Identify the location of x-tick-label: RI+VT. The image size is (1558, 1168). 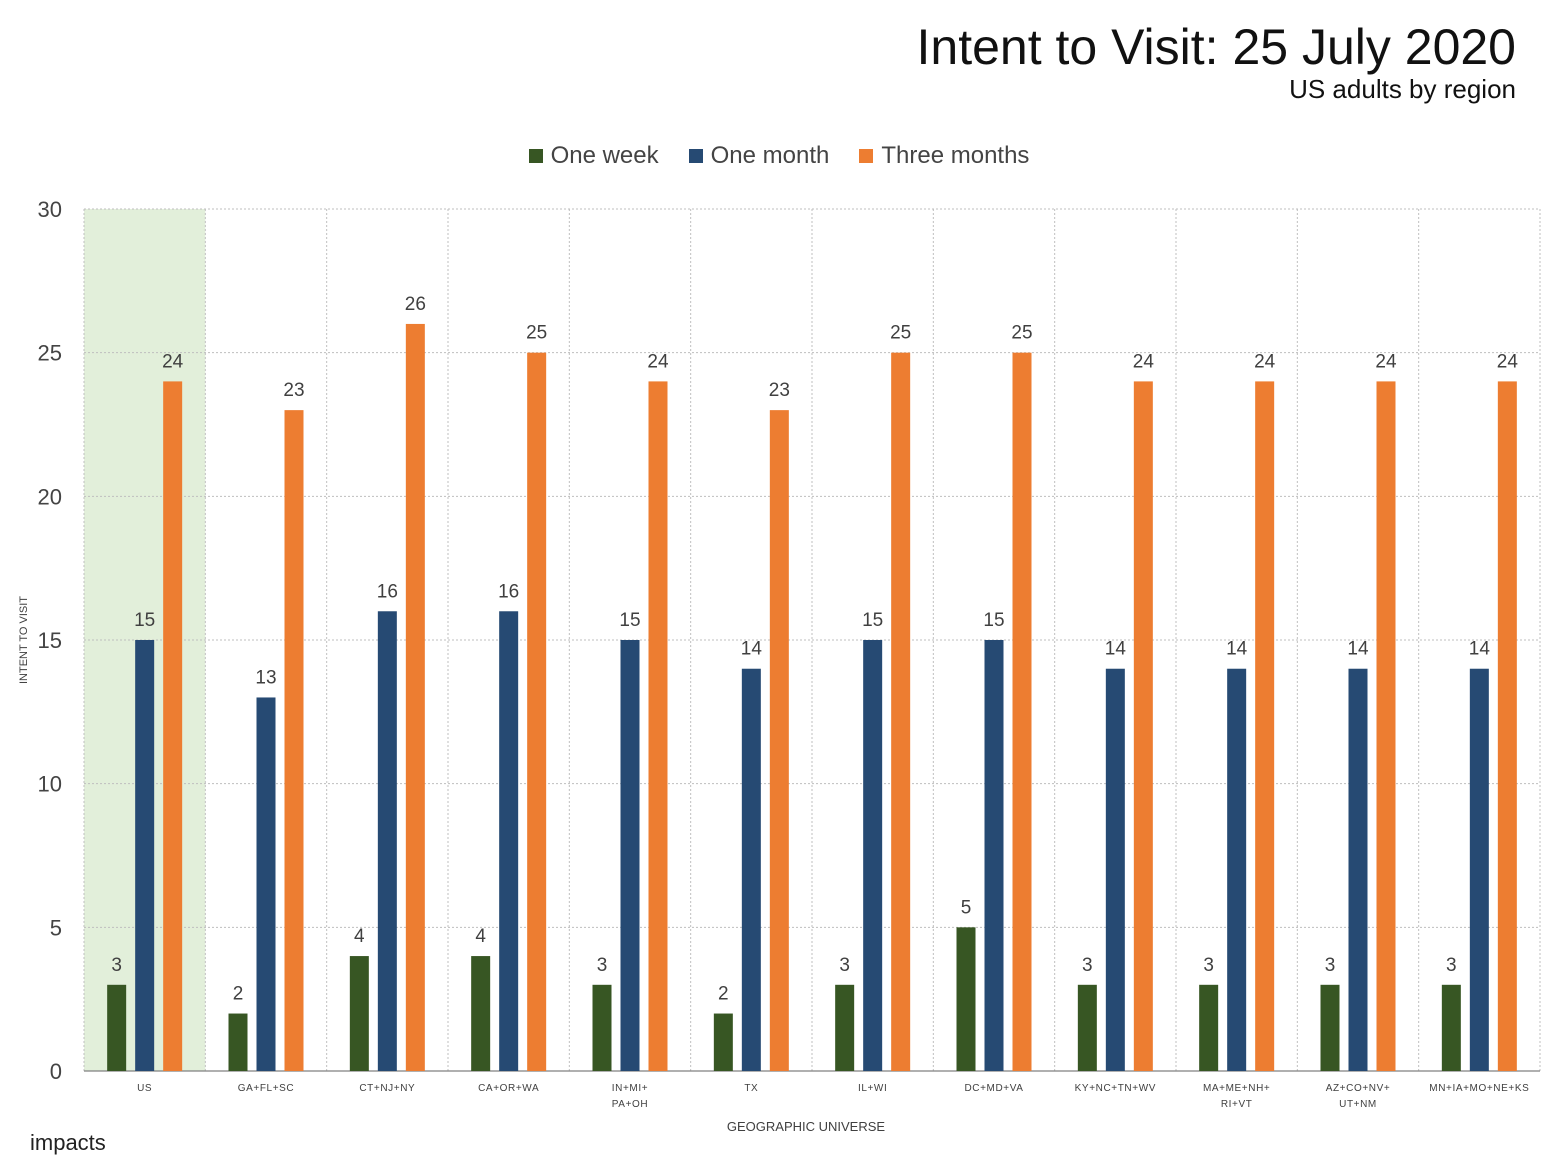
(1237, 1104).